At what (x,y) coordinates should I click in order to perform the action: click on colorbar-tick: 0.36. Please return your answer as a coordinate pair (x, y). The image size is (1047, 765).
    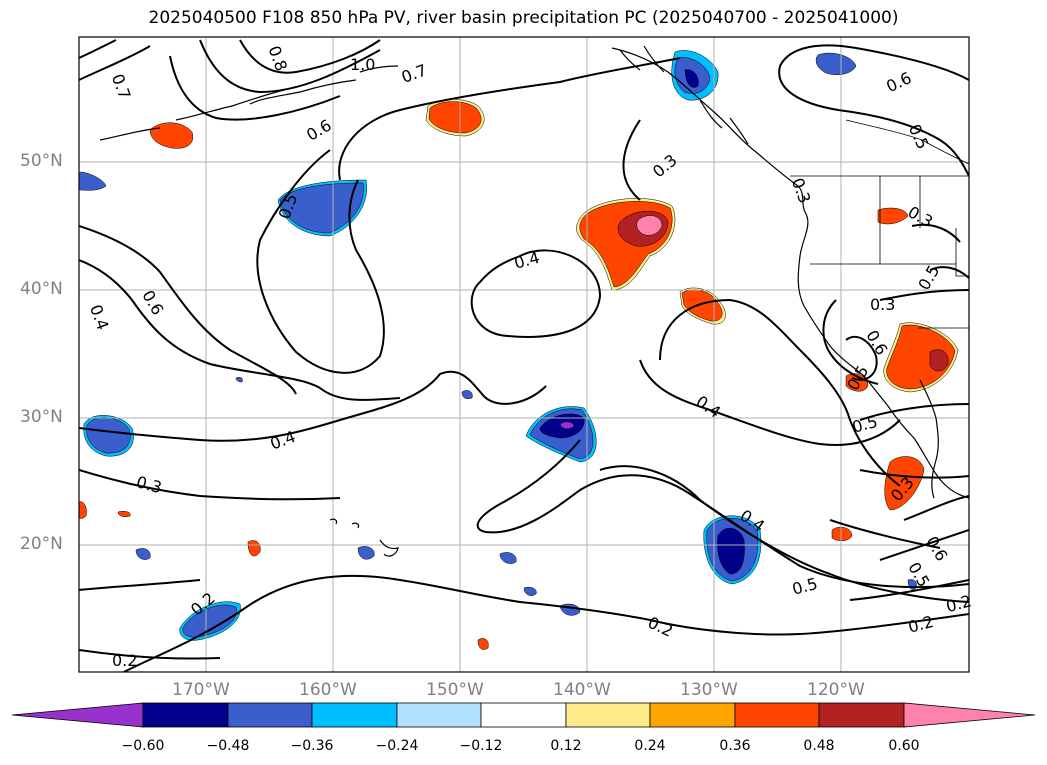
    Looking at the image, I should click on (735, 746).